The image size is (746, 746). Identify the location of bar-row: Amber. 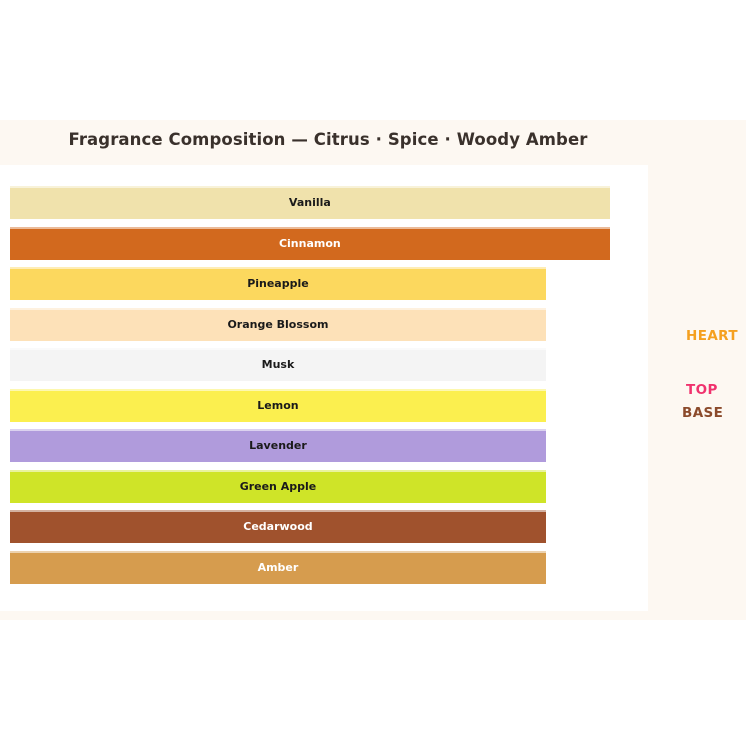
(278, 567).